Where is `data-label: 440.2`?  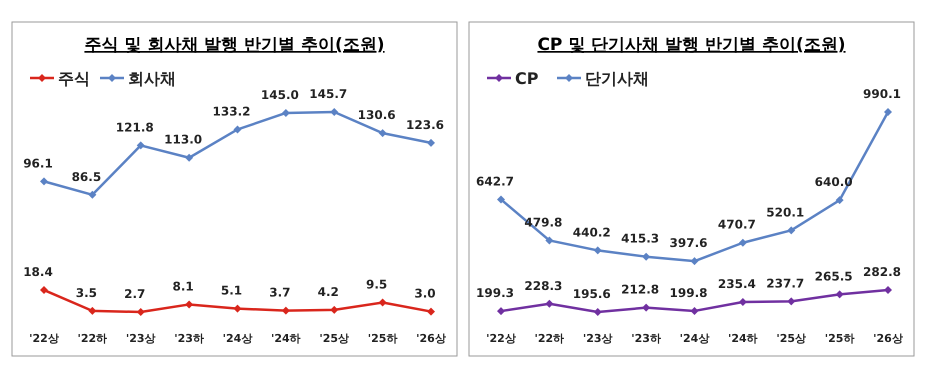 data-label: 440.2 is located at coordinates (591, 232).